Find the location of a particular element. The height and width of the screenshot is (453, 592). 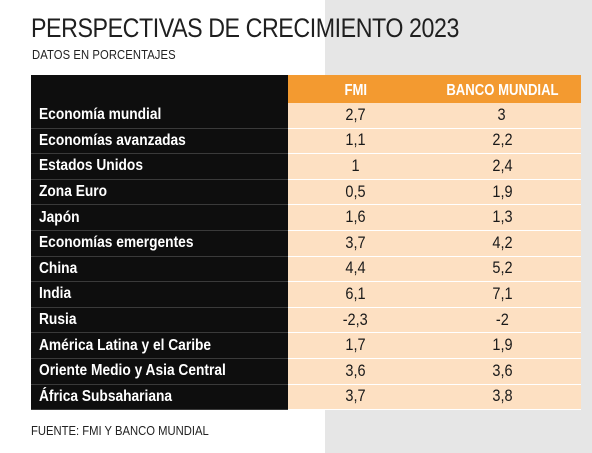

row-label-text: Oriente Medio y Asia Central is located at coordinates (132, 371).